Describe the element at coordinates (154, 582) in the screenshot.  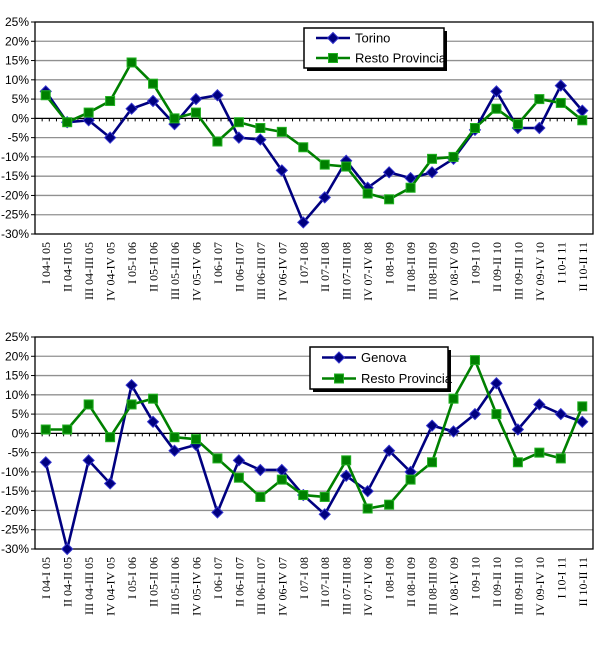
I see `x-axis-label: II 05-II 06` at that location.